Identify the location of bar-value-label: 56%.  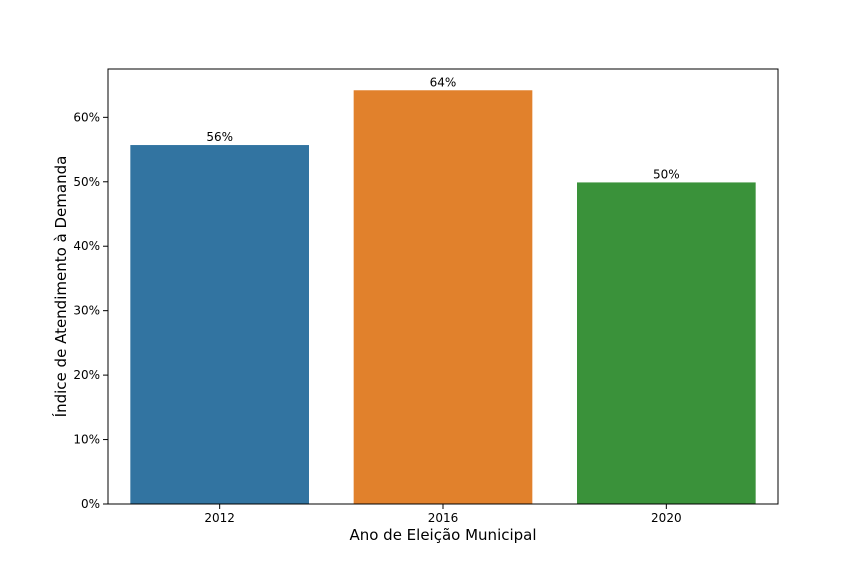
(219, 137).